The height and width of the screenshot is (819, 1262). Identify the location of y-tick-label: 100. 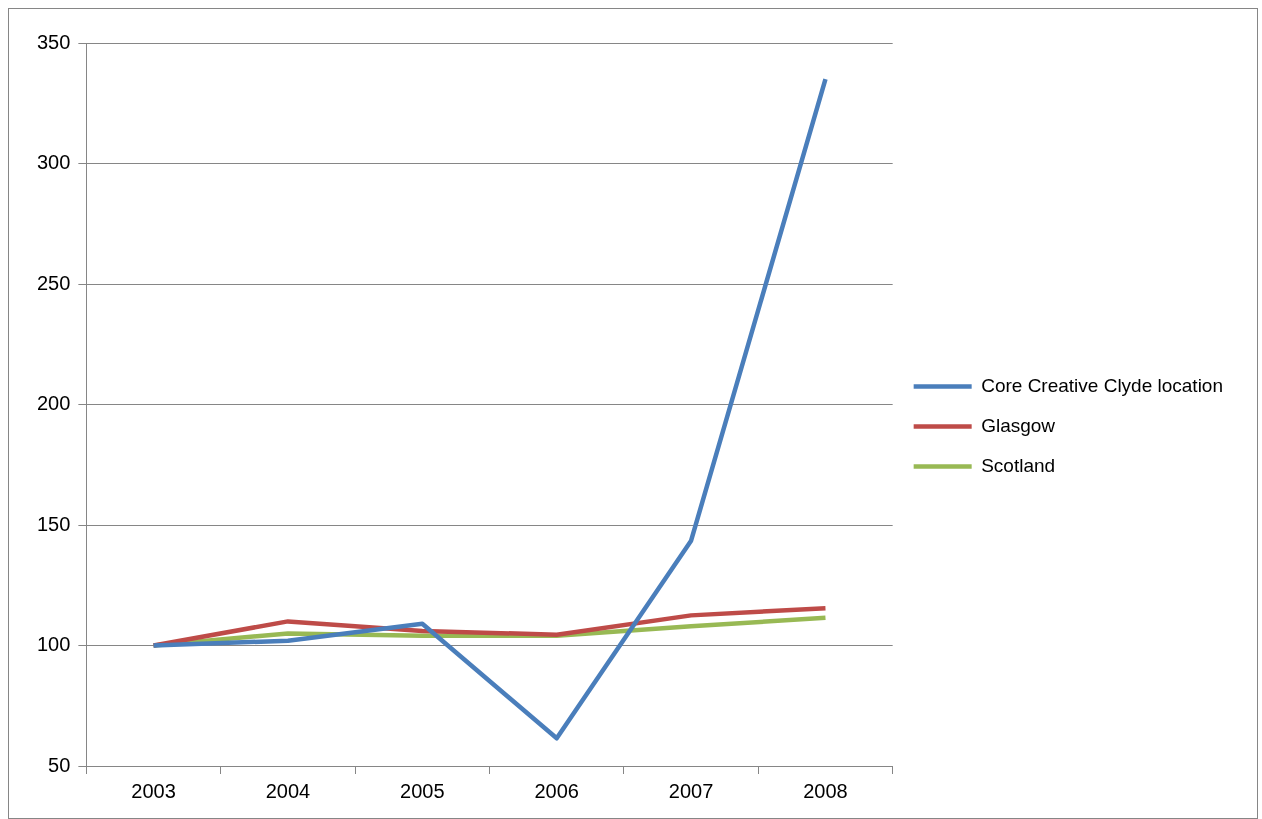
(53, 644).